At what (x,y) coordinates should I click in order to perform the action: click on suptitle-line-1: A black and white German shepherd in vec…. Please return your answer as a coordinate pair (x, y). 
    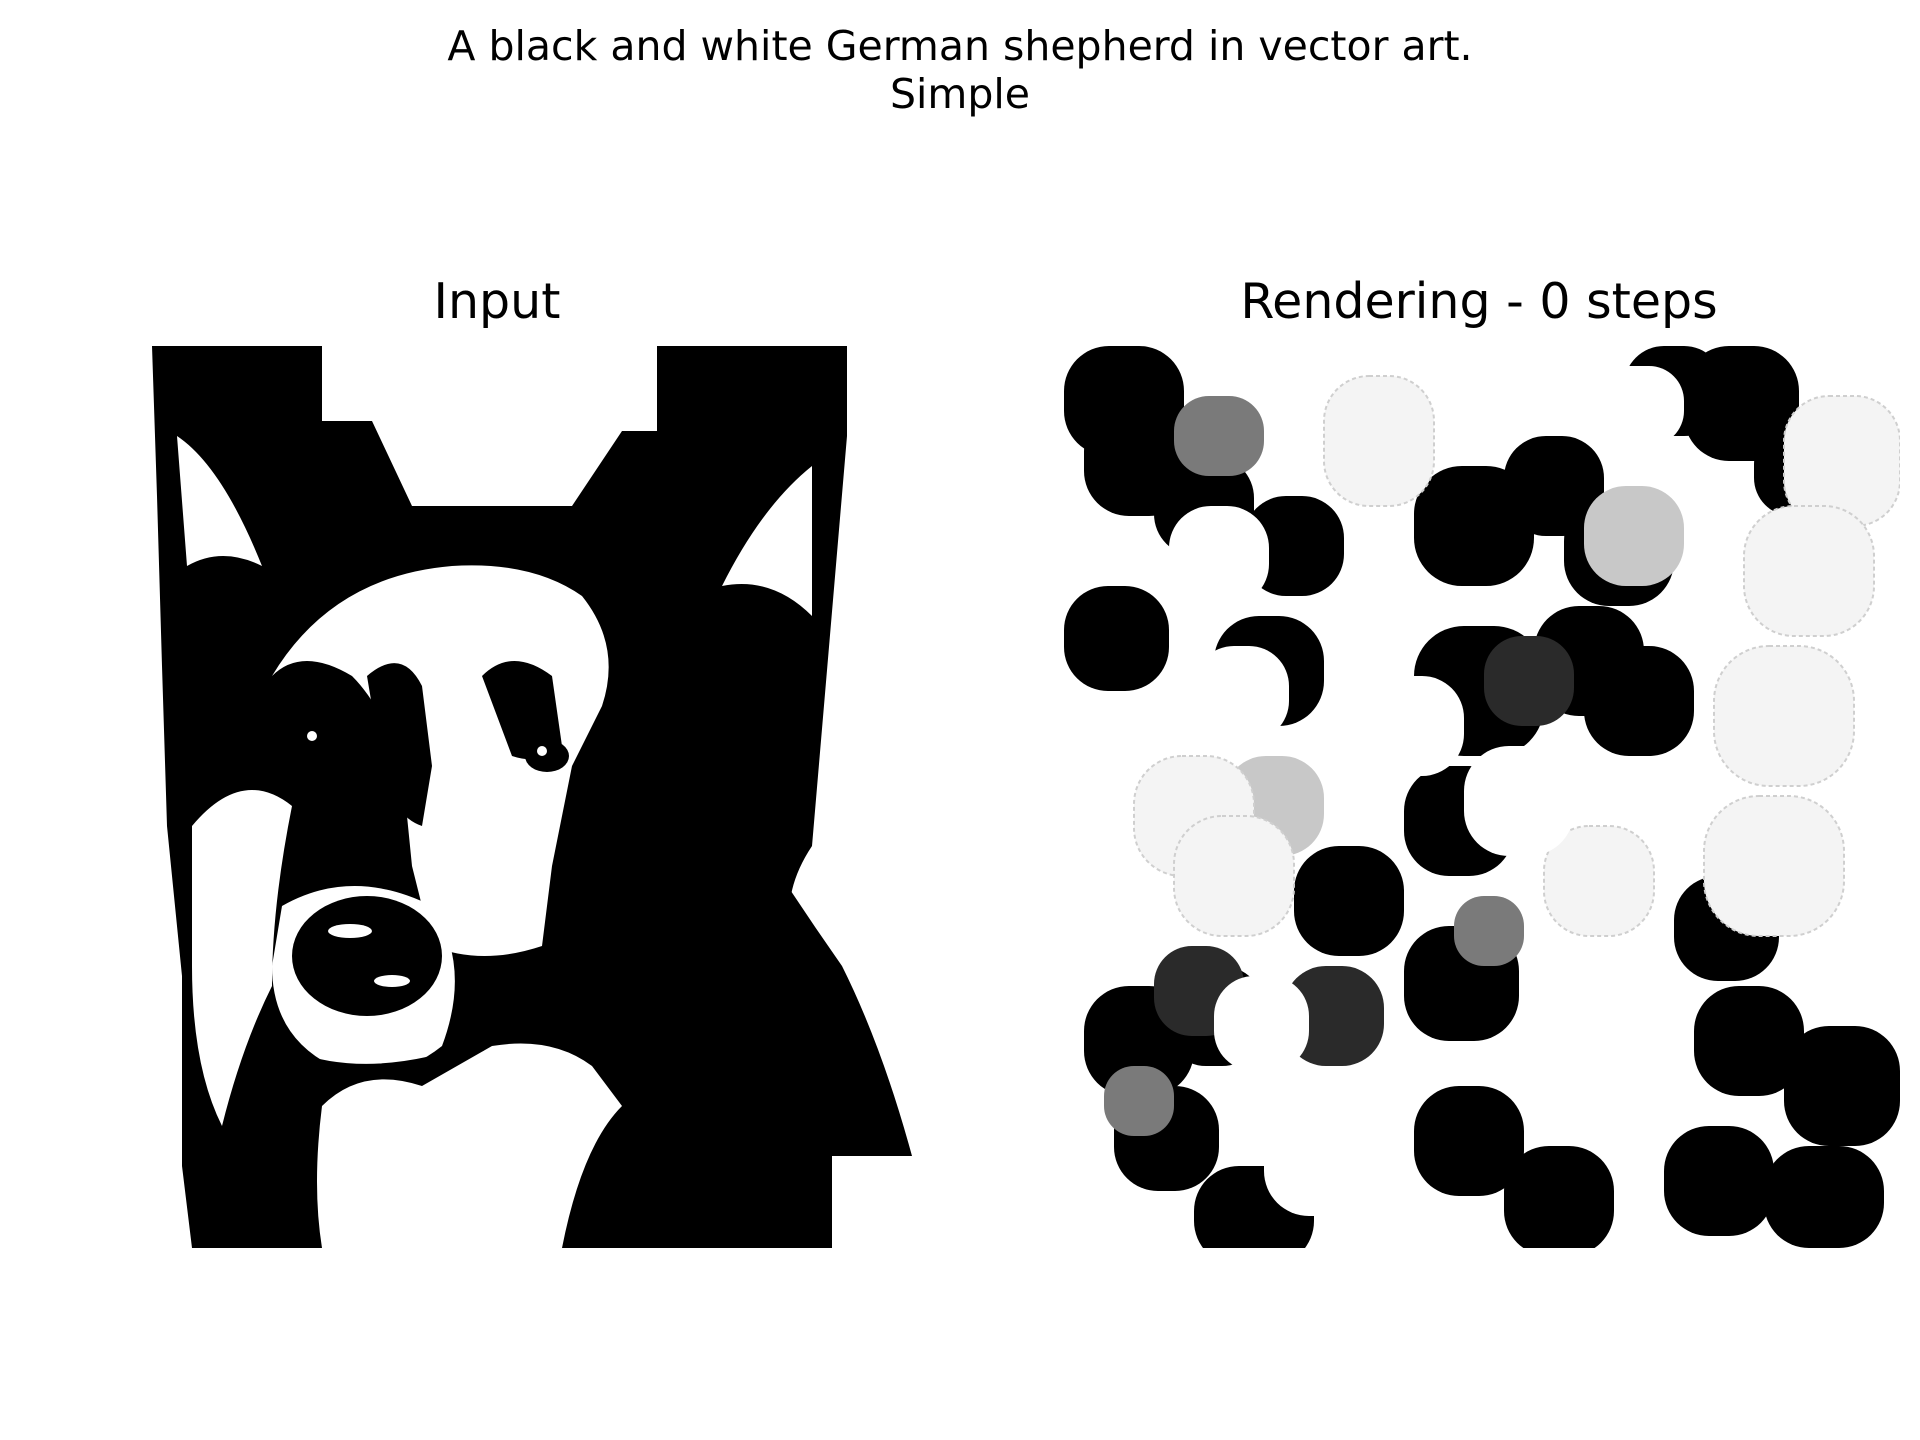
    Looking at the image, I should click on (960, 46).